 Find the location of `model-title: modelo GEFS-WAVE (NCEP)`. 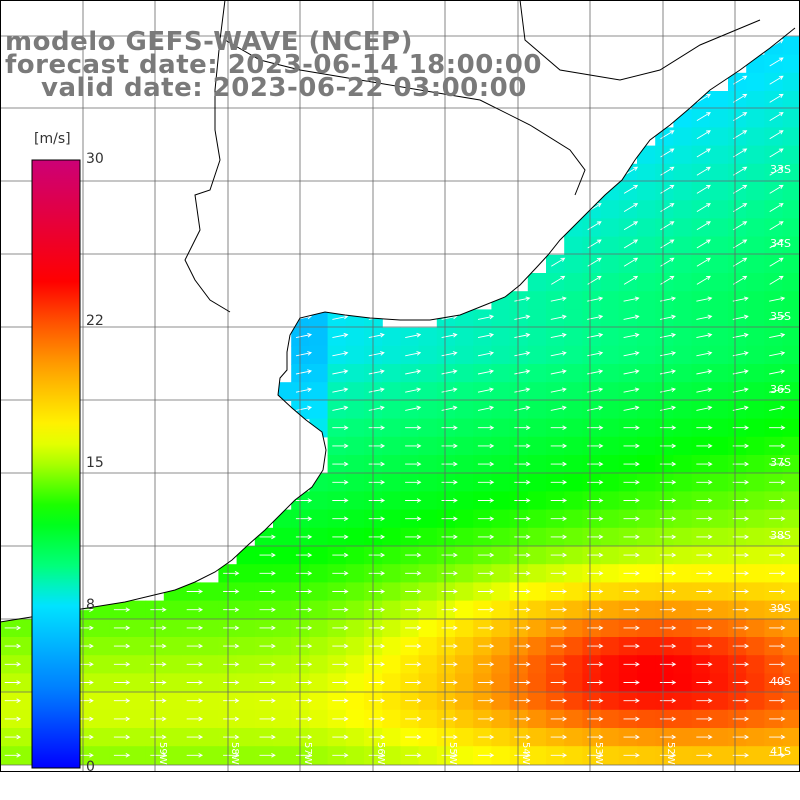

model-title: modelo GEFS-WAVE (NCEP) is located at coordinates (209, 42).